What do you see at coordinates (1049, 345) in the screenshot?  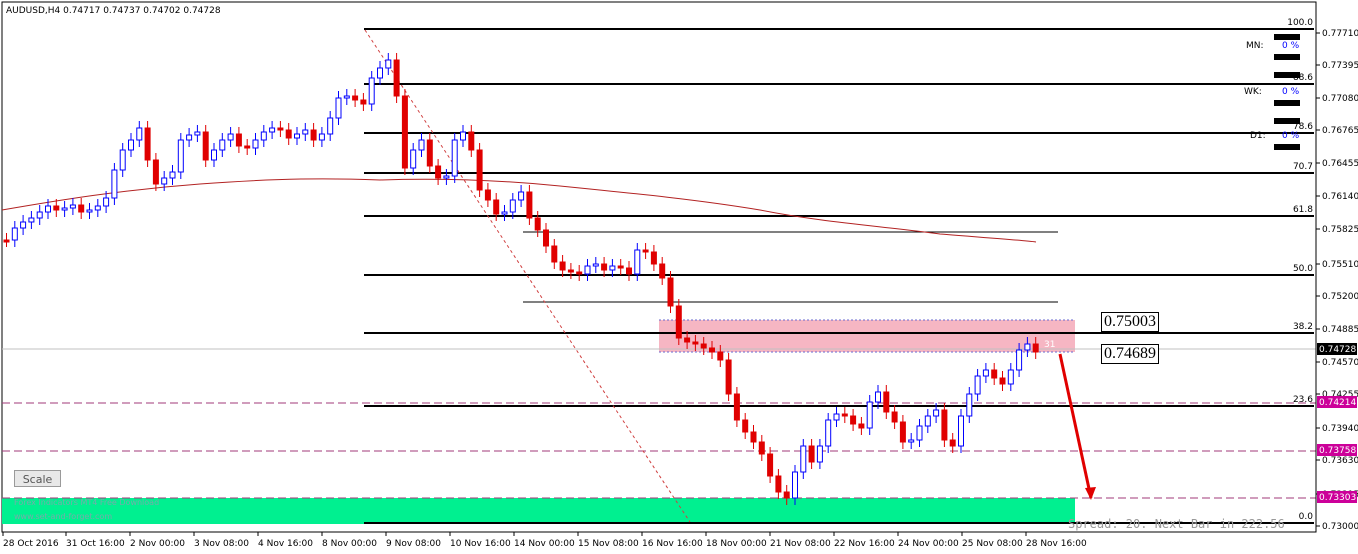 I see `bar-counter: 31` at bounding box center [1049, 345].